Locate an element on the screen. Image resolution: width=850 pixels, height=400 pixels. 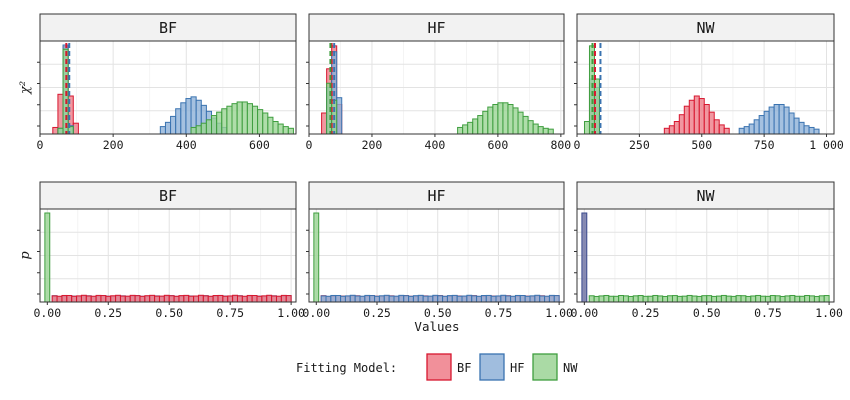
bars is located at coordinates (436, 257).